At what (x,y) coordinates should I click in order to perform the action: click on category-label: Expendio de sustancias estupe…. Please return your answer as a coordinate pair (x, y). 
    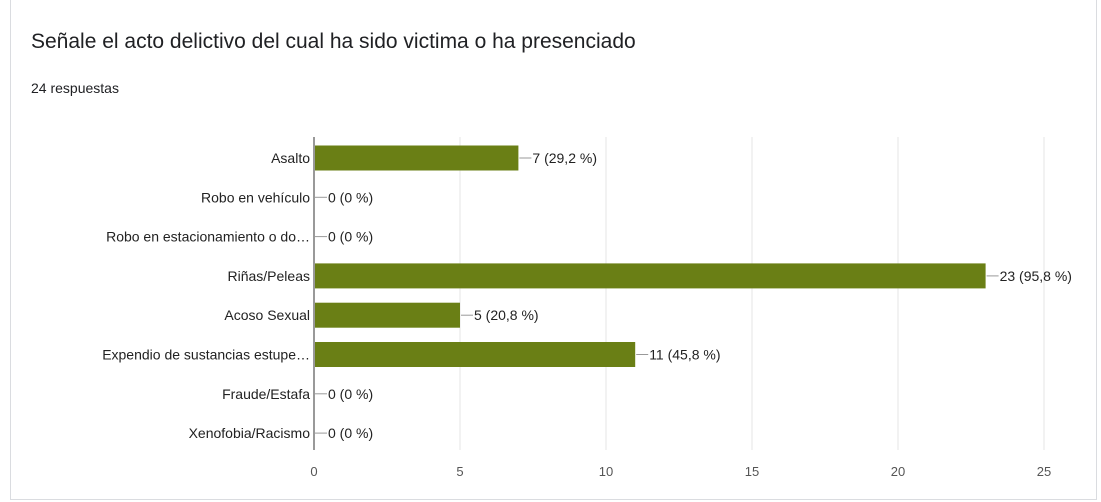
    Looking at the image, I should click on (206, 355).